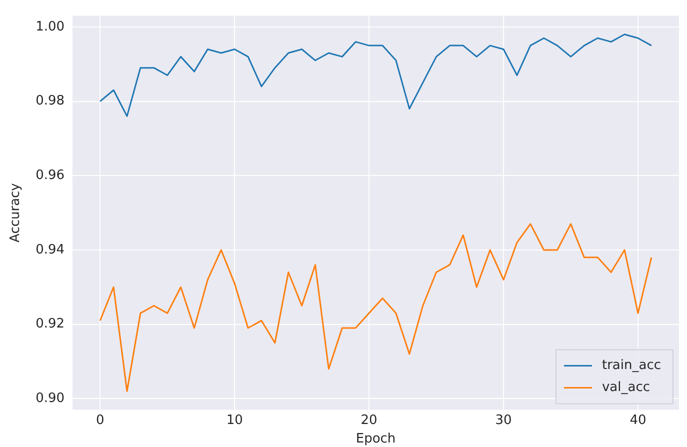 Image resolution: width=687 pixels, height=447 pixels. I want to click on legend-label: val_acc, so click(626, 388).